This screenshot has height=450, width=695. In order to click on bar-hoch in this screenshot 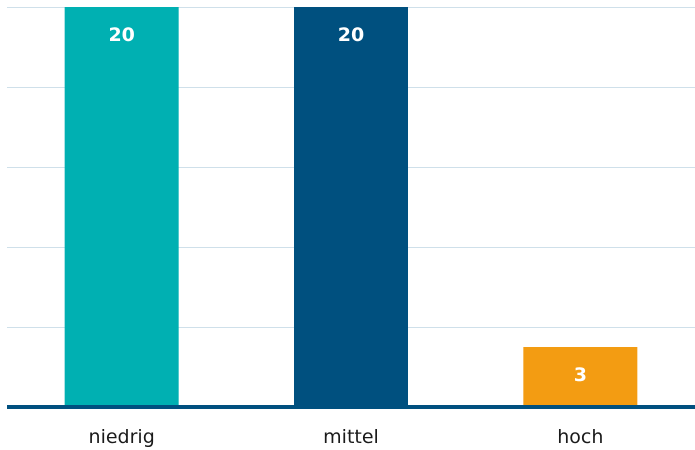, I will do `click(580, 377)`.